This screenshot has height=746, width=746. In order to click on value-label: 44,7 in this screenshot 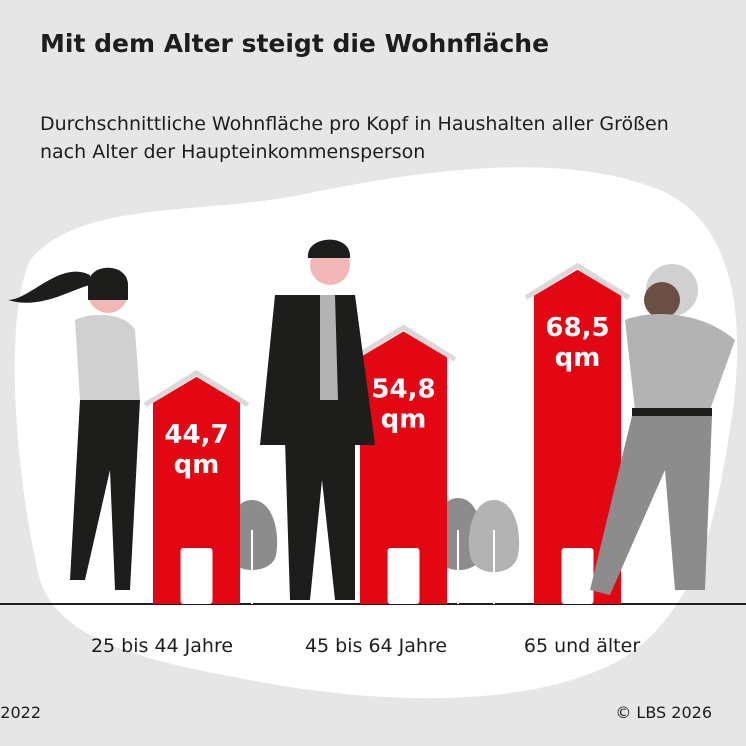, I will do `click(196, 435)`.